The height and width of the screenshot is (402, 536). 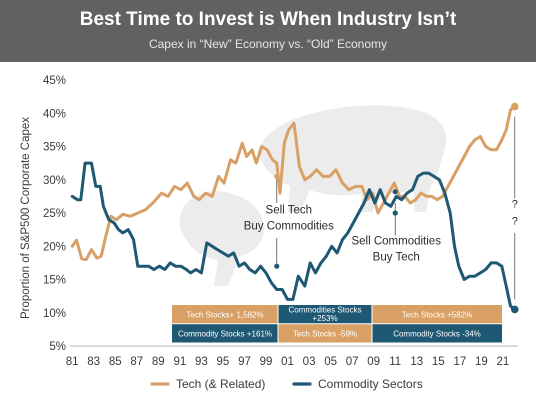 I want to click on y-tick-label: 20%, so click(x=54, y=247).